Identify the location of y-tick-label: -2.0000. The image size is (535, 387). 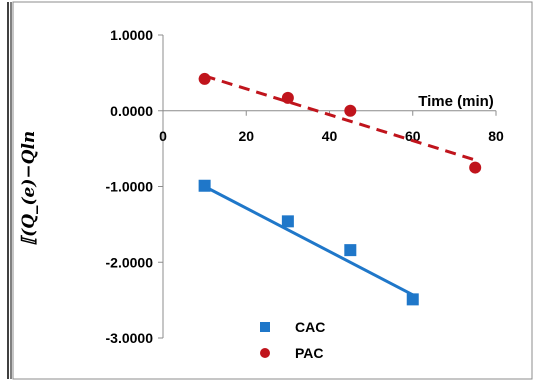
(130, 262).